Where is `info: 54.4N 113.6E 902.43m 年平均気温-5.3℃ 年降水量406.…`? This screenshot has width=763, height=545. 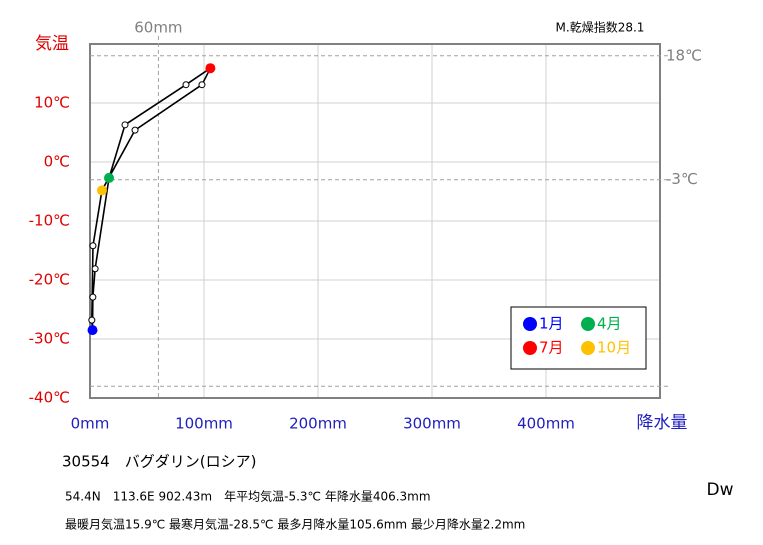
info: 54.4N 113.6E 902.43m 年平均気温-5.3℃ 年降水量406.… is located at coordinates (248, 496).